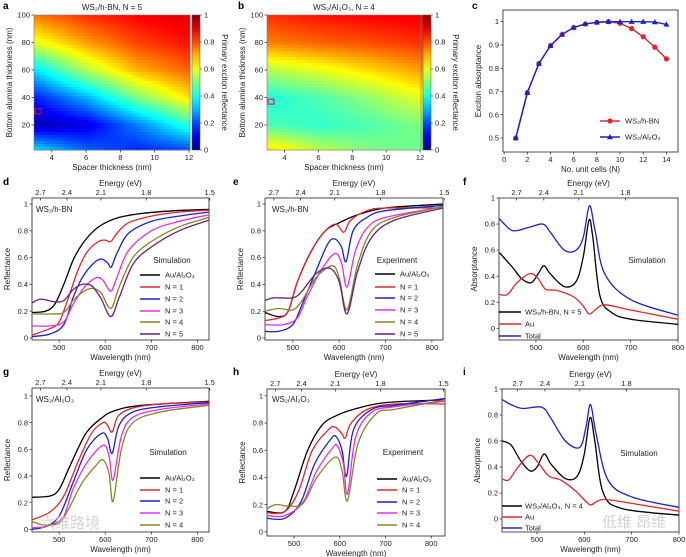  I want to click on legend-label: N = 3, so click(409, 310).